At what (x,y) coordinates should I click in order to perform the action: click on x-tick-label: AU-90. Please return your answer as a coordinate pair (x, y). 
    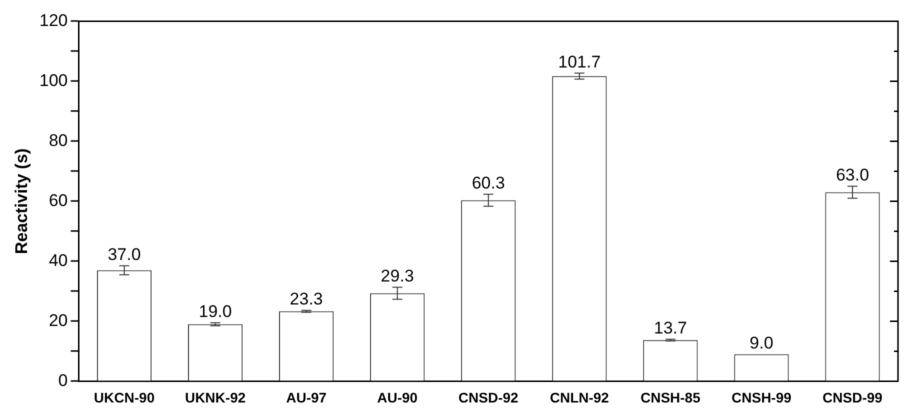
    Looking at the image, I should click on (397, 397).